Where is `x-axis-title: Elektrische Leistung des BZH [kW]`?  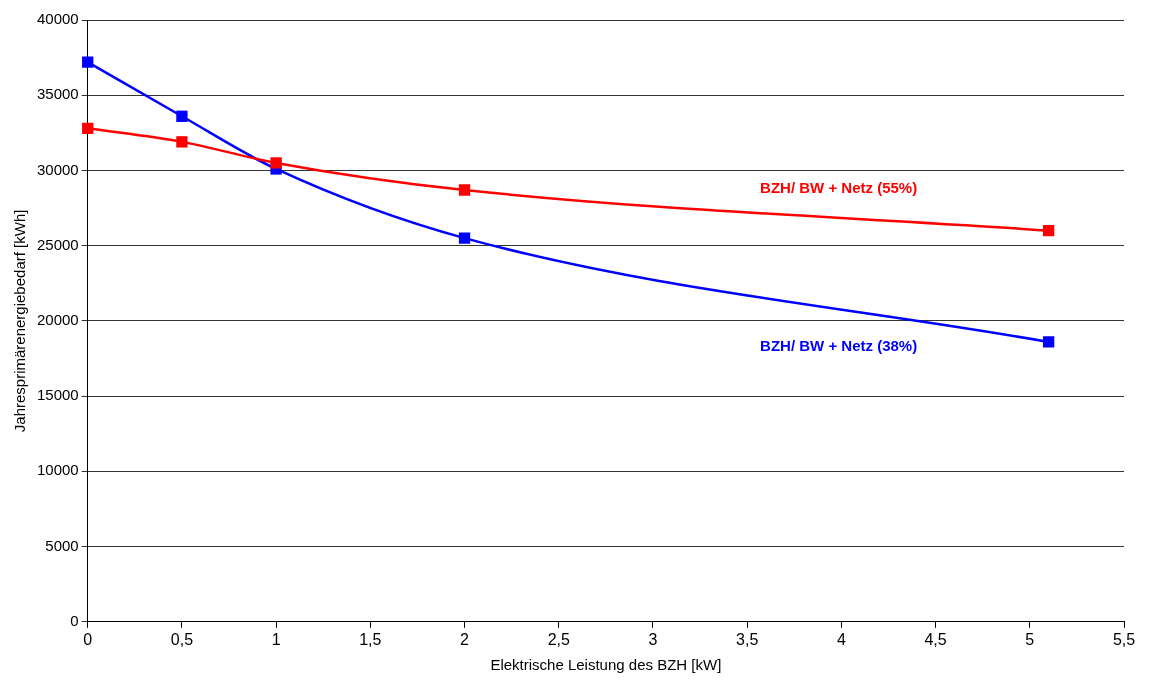
x-axis-title: Elektrische Leistung des BZH [kW] is located at coordinates (606, 665).